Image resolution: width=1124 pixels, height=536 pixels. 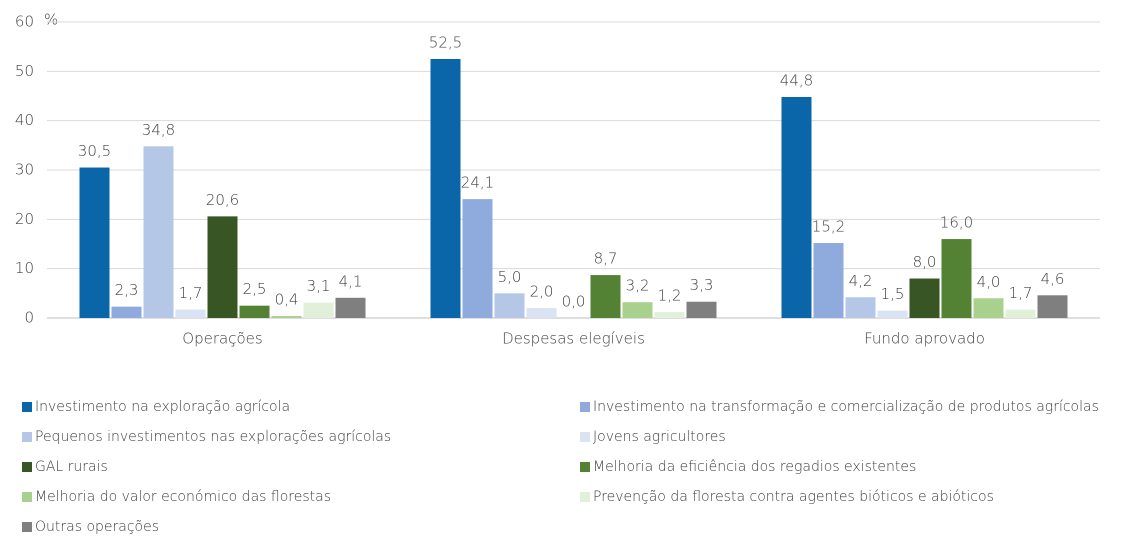 I want to click on value-label: 8,7, so click(x=606, y=259).